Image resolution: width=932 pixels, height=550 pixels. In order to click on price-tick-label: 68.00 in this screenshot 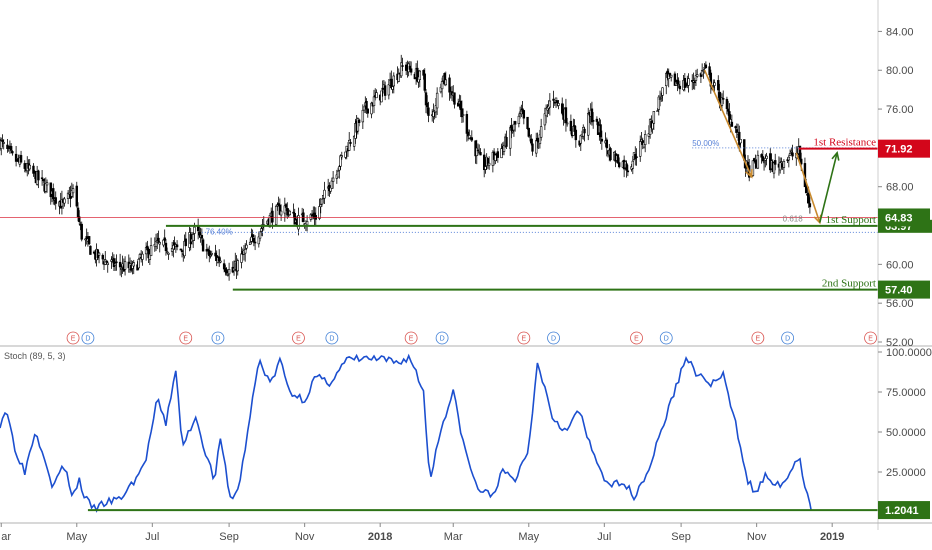, I will do `click(900, 188)`.